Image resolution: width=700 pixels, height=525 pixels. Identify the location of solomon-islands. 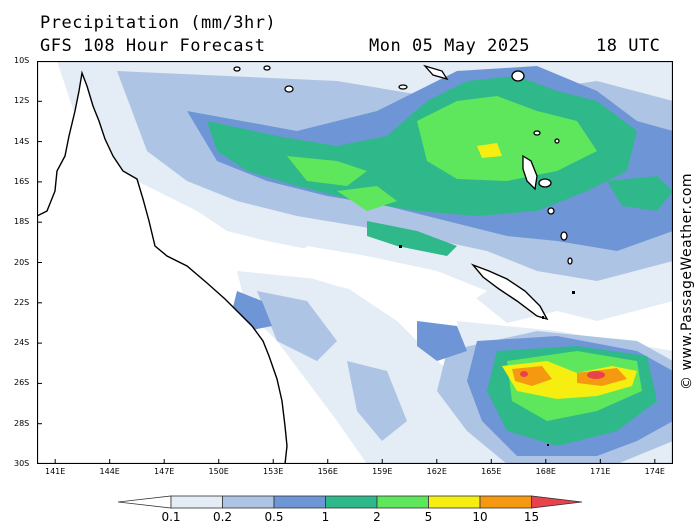
(341, 78).